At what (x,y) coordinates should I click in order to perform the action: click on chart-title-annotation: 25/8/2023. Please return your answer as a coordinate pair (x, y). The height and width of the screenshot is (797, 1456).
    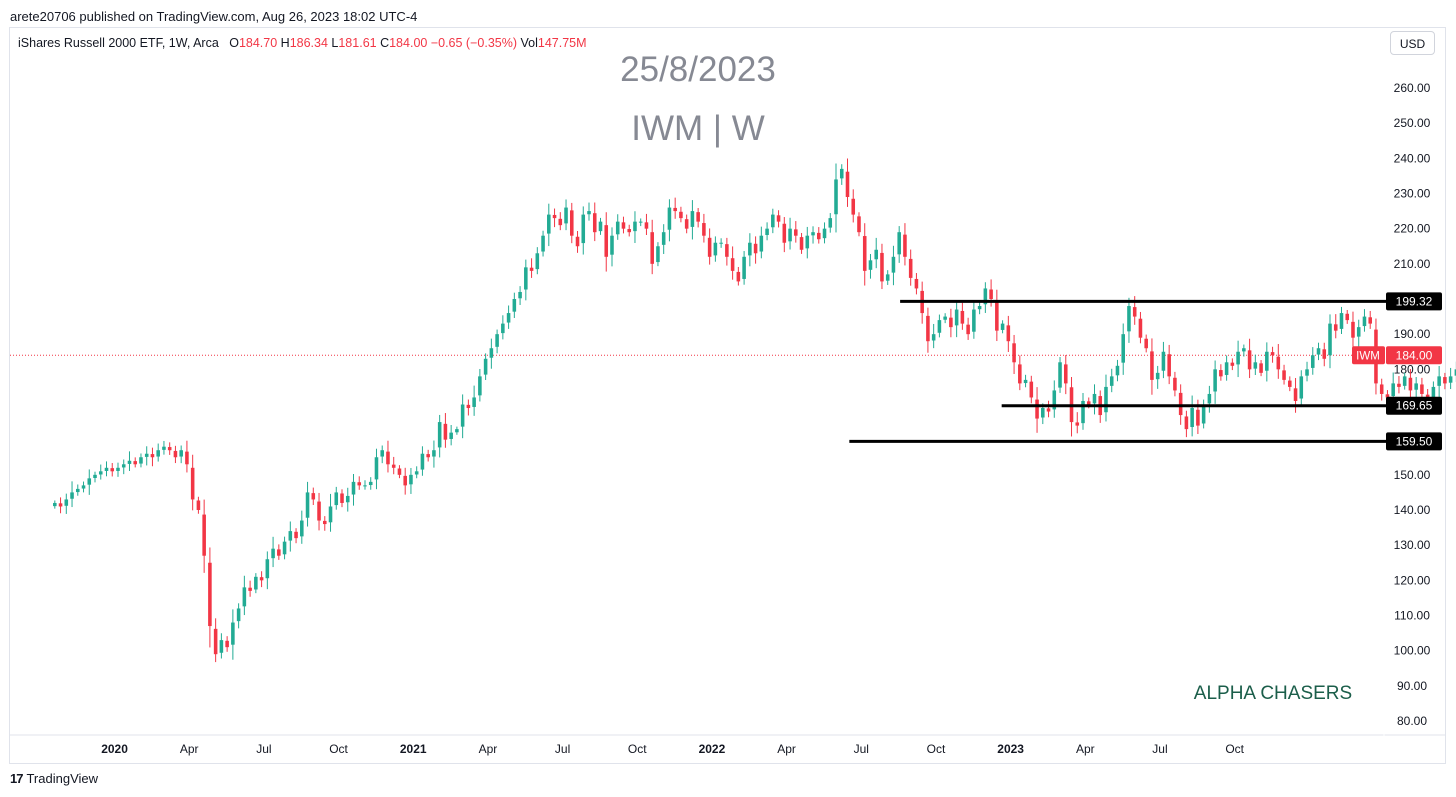
    Looking at the image, I should click on (698, 69).